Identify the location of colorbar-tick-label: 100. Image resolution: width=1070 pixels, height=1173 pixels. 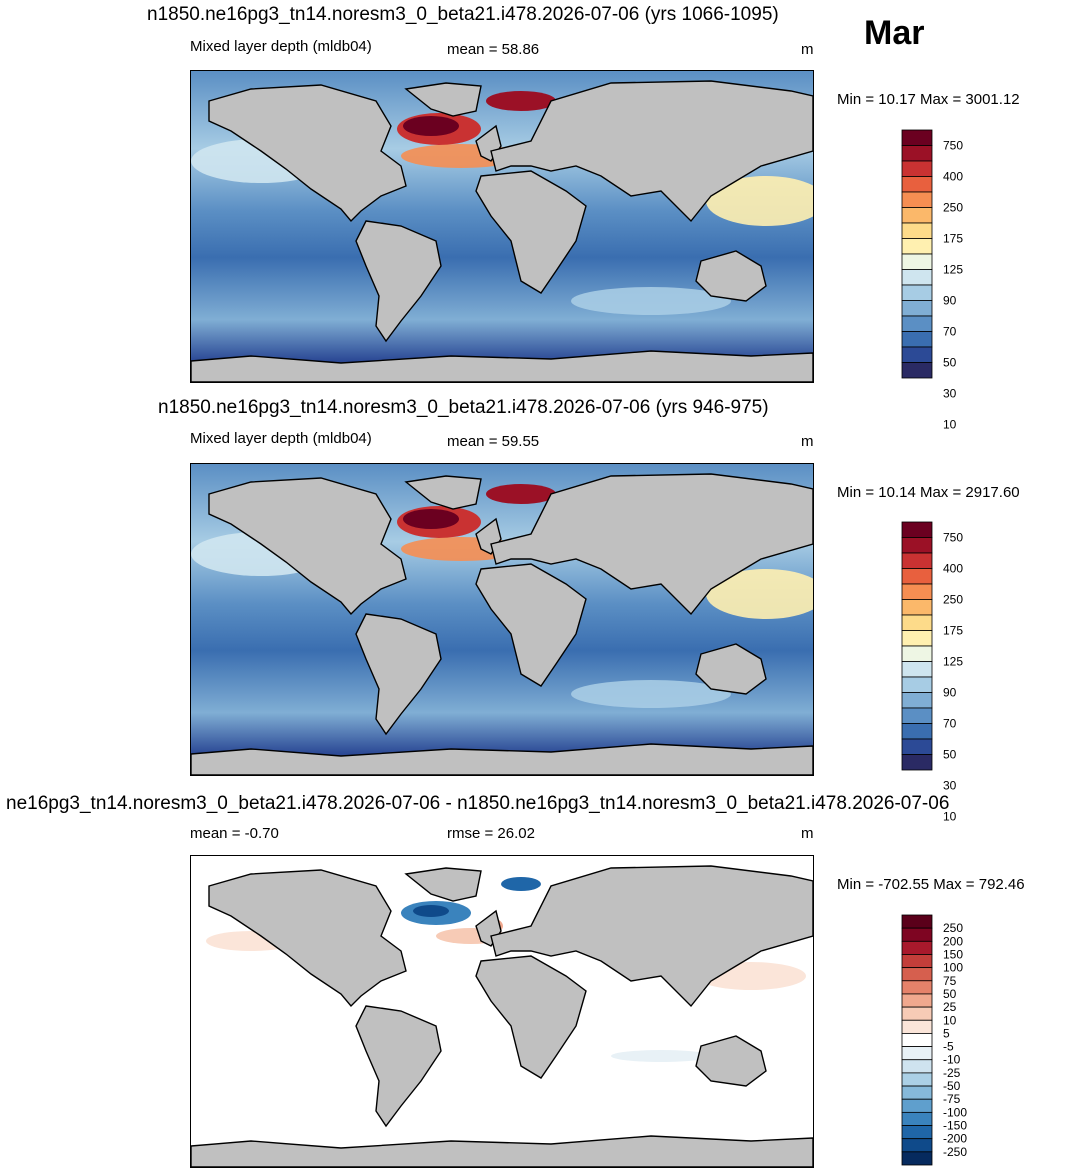
(953, 968).